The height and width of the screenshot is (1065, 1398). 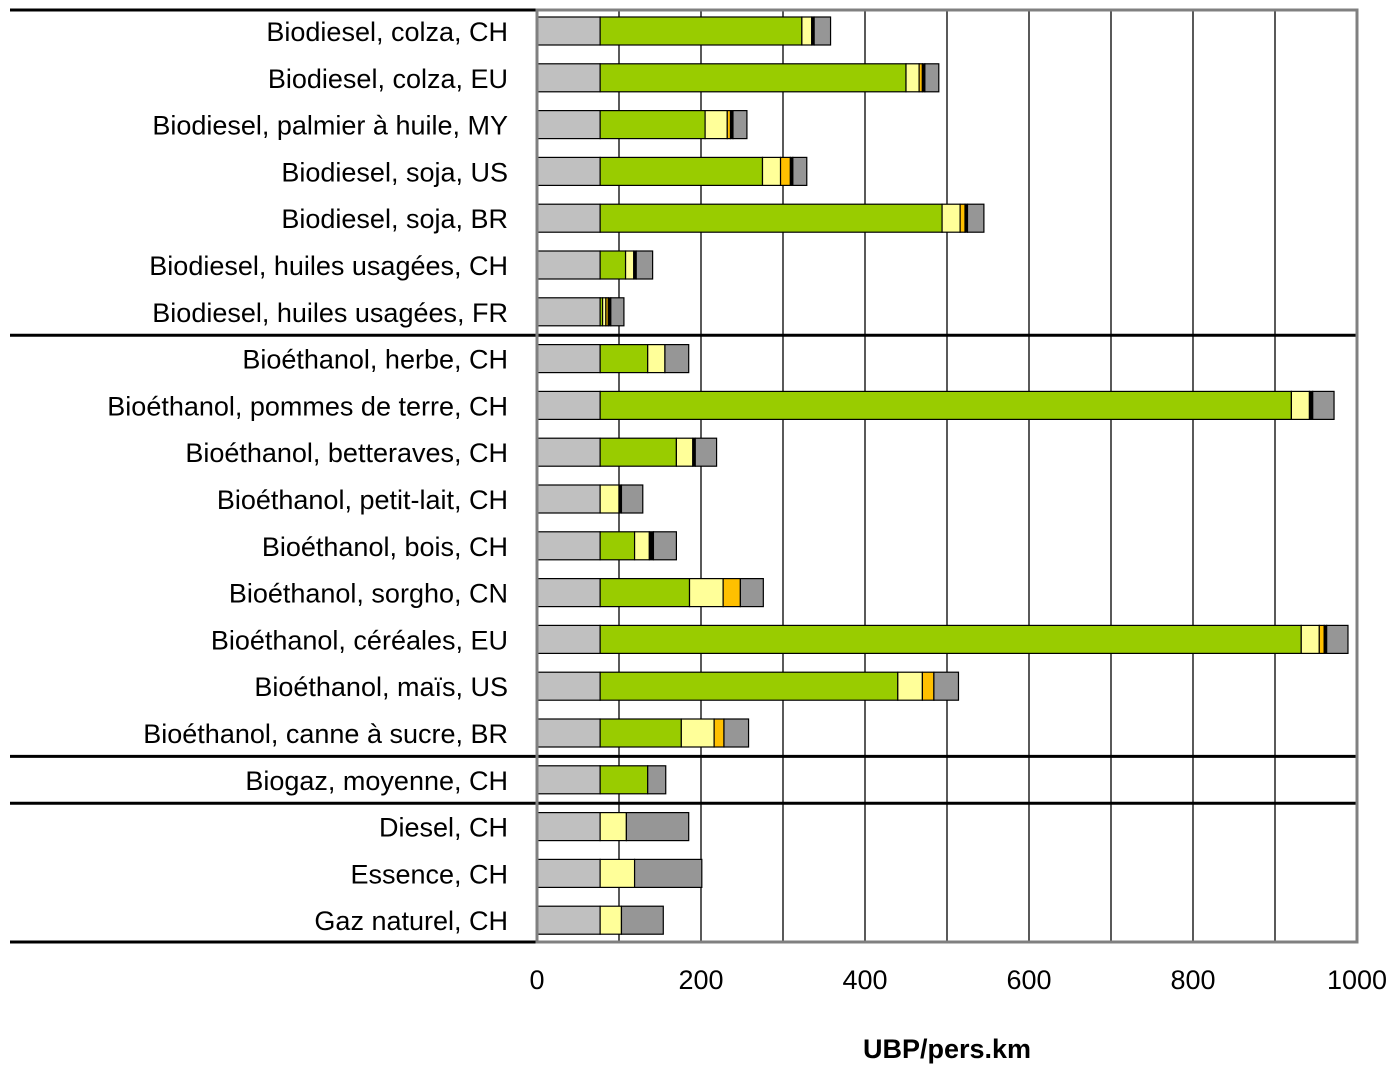 What do you see at coordinates (1192, 980) in the screenshot?
I see `x-tick-label: 800` at bounding box center [1192, 980].